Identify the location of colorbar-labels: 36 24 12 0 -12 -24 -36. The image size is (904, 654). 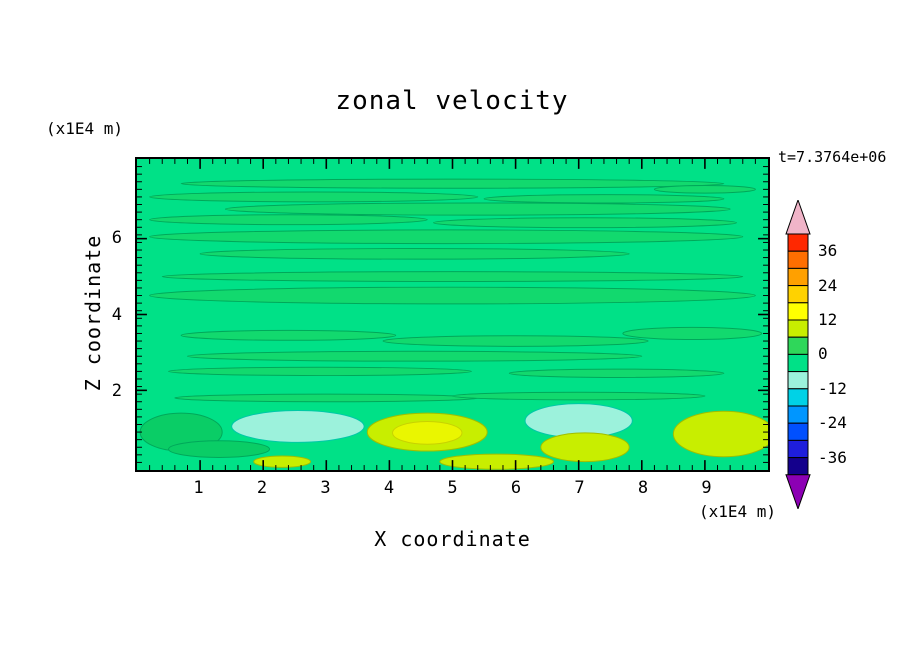
(853, 327).